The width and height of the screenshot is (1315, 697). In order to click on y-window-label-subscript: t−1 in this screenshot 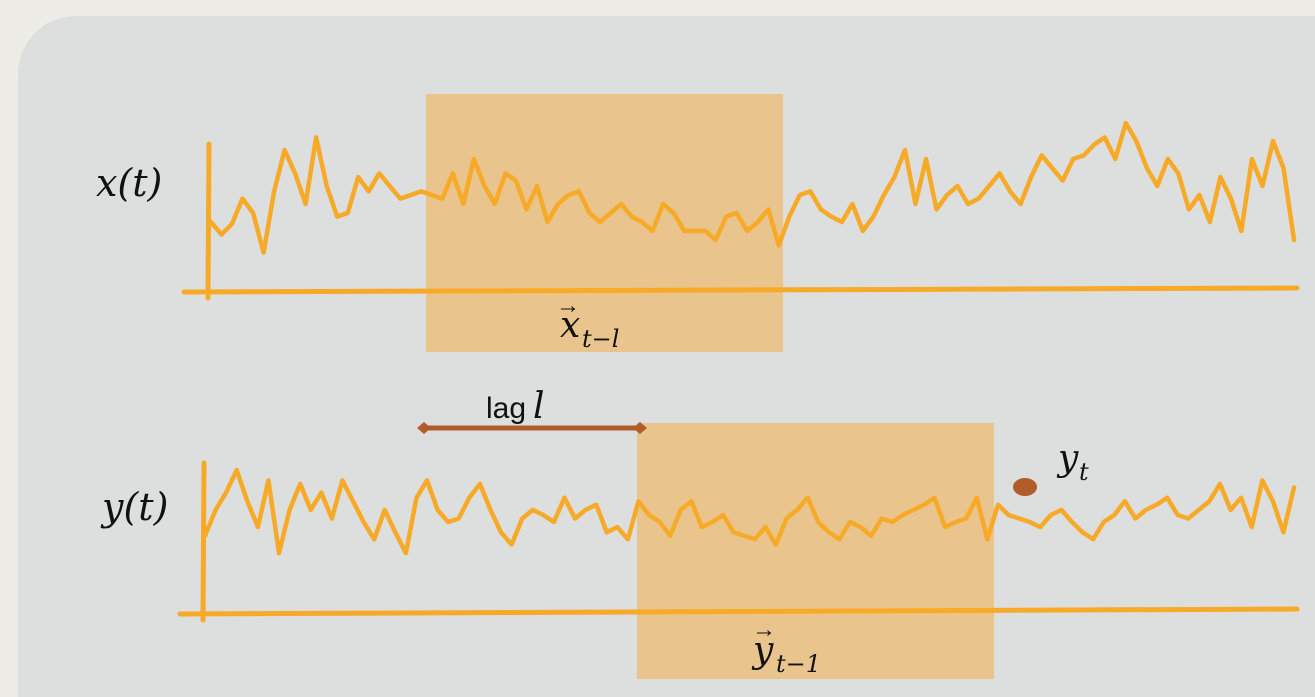, I will do `click(798, 664)`.